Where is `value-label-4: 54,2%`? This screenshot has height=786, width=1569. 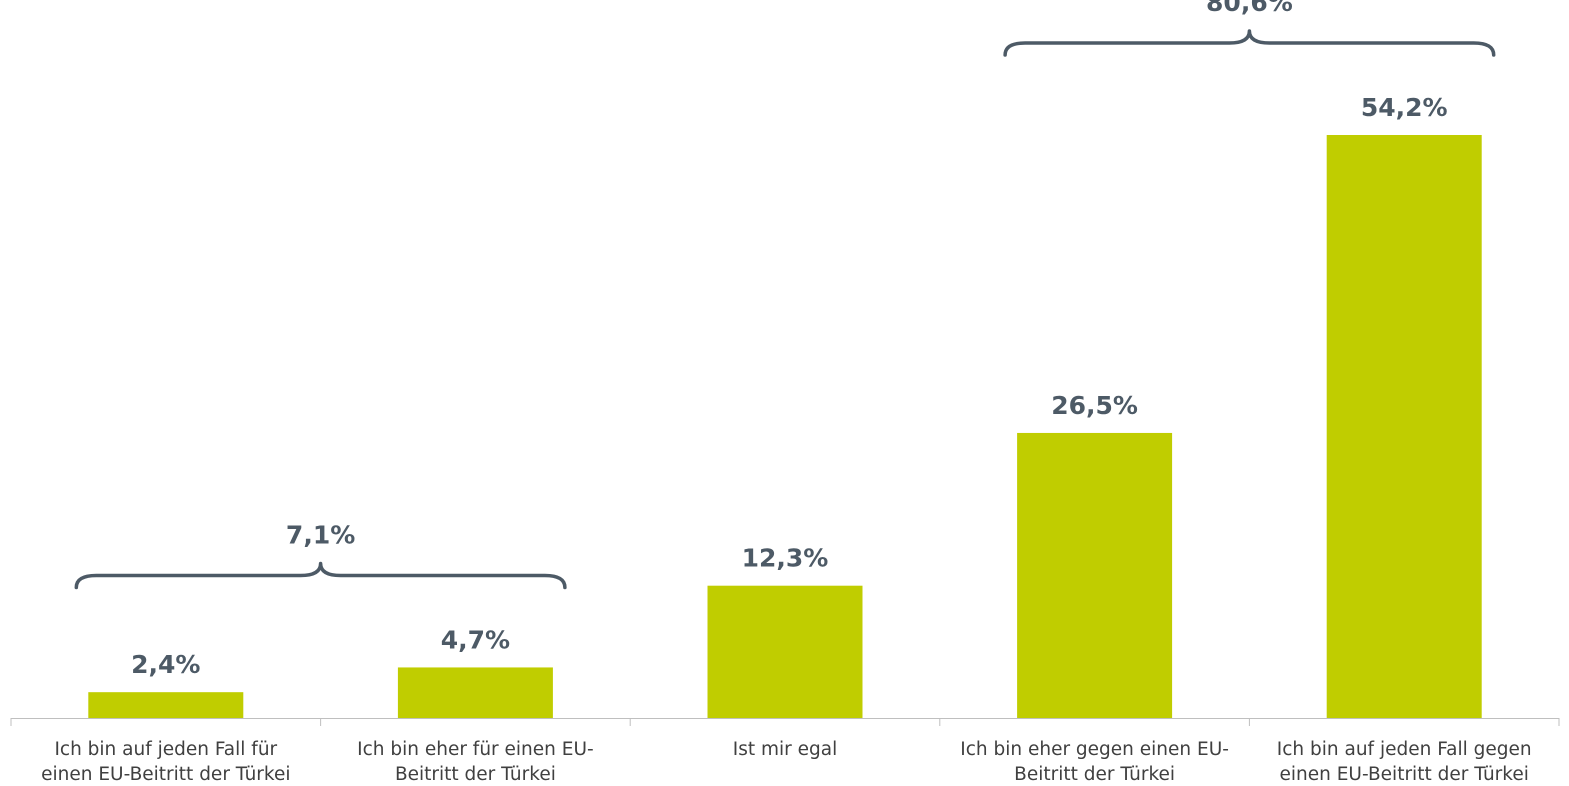
value-label-4: 54,2% is located at coordinates (1404, 107).